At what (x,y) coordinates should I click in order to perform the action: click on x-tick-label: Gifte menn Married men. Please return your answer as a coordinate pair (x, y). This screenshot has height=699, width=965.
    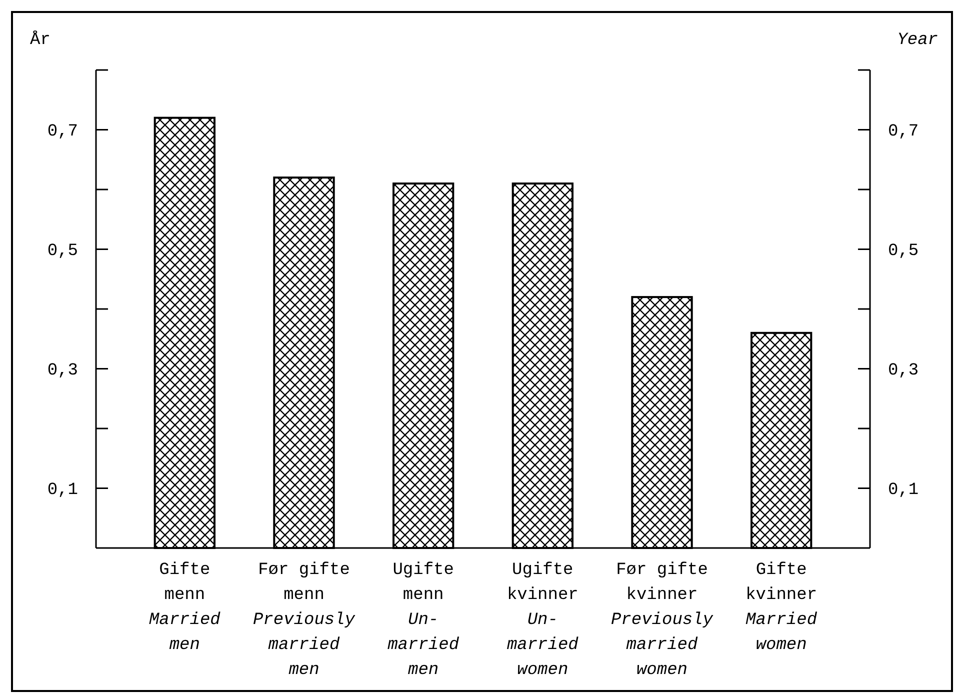
    Looking at the image, I should click on (185, 608).